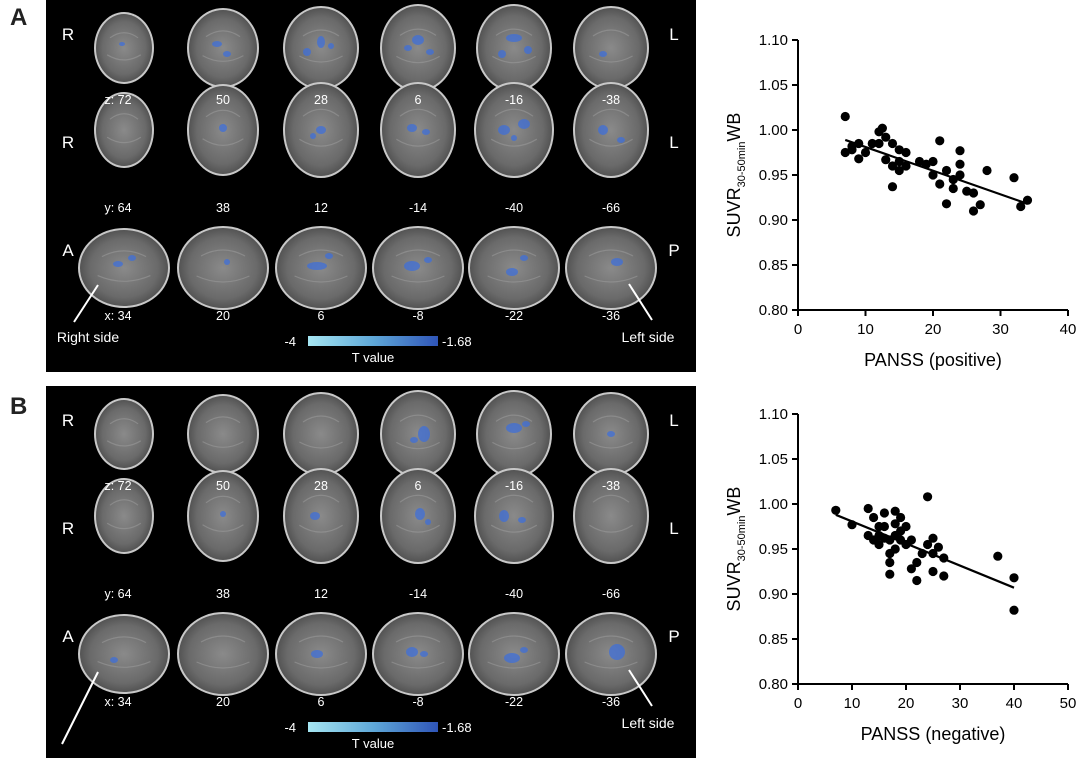  What do you see at coordinates (773, 504) in the screenshot?
I see `y-tick-label: 1.00` at bounding box center [773, 504].